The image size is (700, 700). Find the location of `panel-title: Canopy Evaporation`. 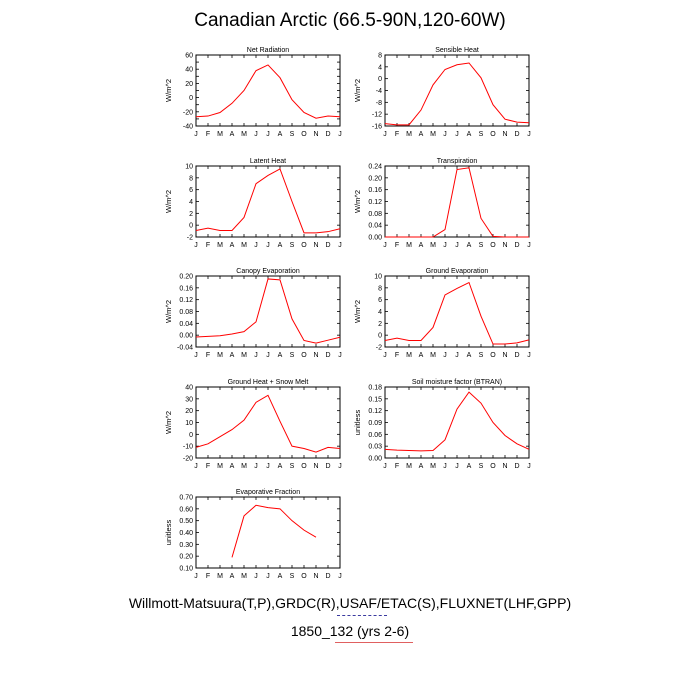

panel-title: Canopy Evaporation is located at coordinates (268, 271).